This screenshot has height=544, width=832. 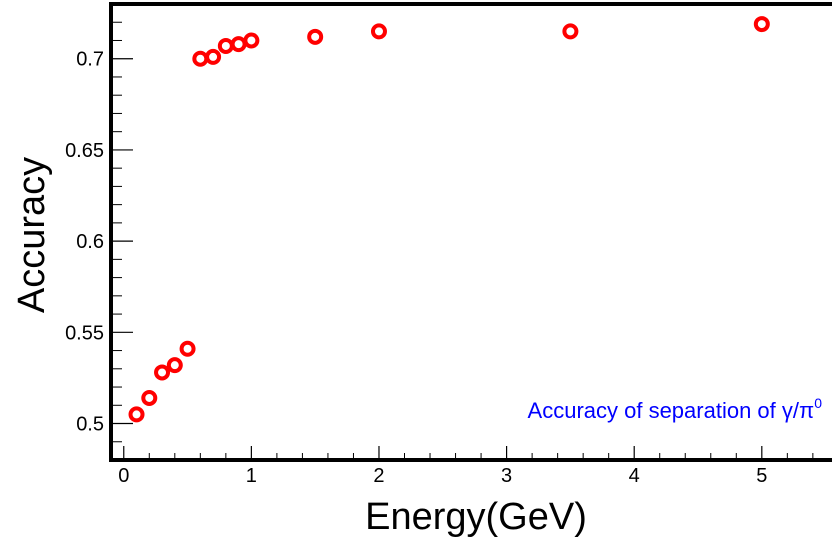 What do you see at coordinates (90, 60) in the screenshot?
I see `y-tick-label: 0.7` at bounding box center [90, 60].